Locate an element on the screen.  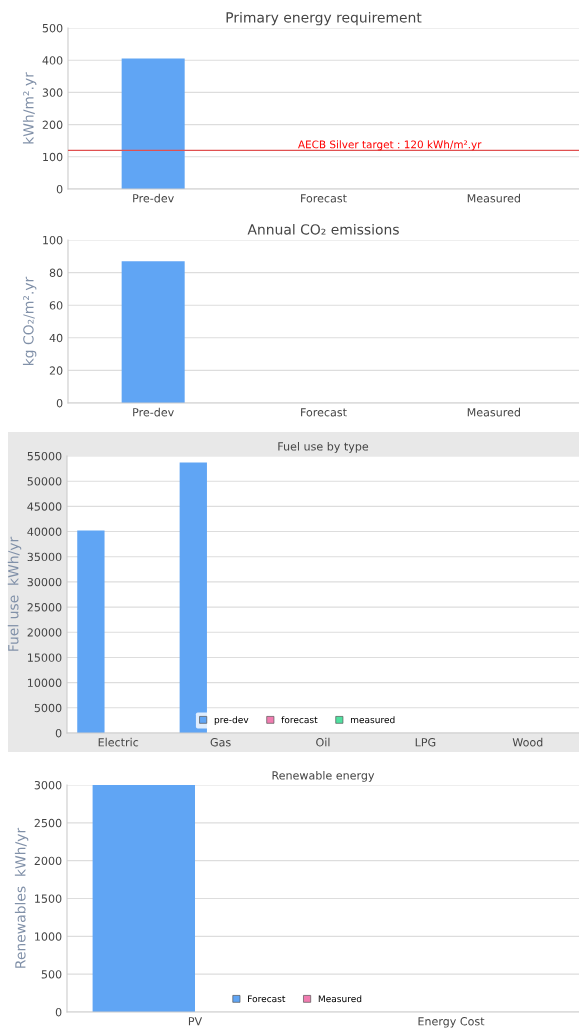
x-tick-label: PV is located at coordinates (195, 1021).